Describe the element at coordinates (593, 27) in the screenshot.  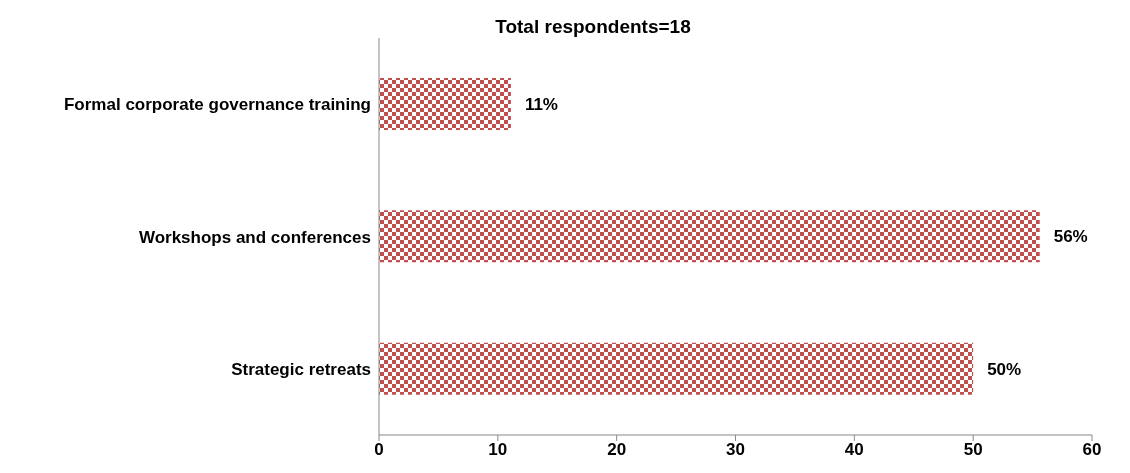
I see `chart-title: Total respondents=18` at that location.